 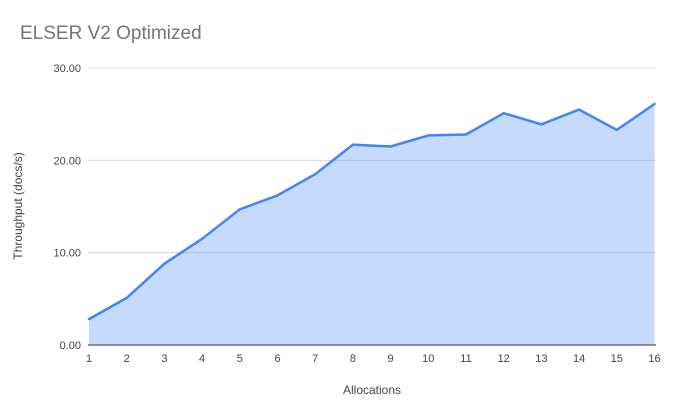 I want to click on x-axis-title: Allocations, so click(x=372, y=390).